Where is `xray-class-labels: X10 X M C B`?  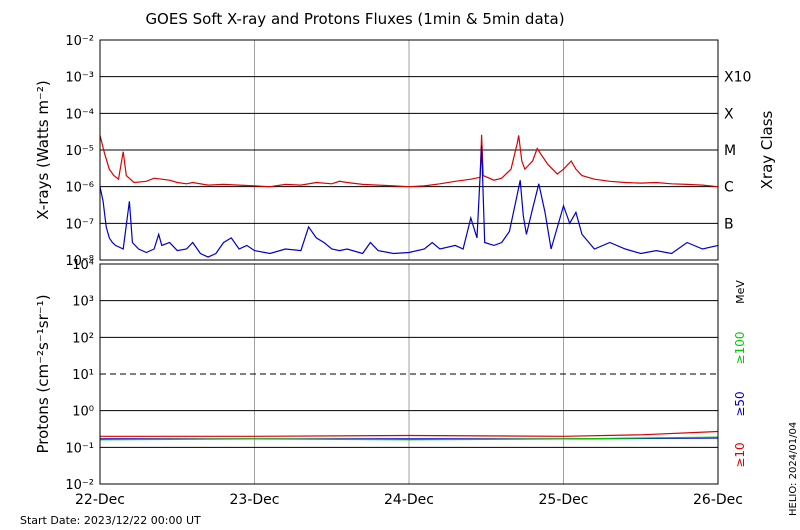
xray-class-labels: X10 X M C B is located at coordinates (737, 151).